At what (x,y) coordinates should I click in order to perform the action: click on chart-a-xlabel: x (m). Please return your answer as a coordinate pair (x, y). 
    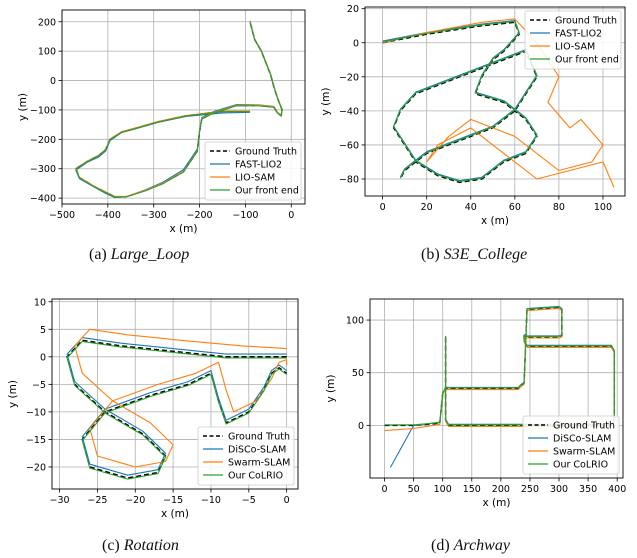
    Looking at the image, I should click on (184, 229).